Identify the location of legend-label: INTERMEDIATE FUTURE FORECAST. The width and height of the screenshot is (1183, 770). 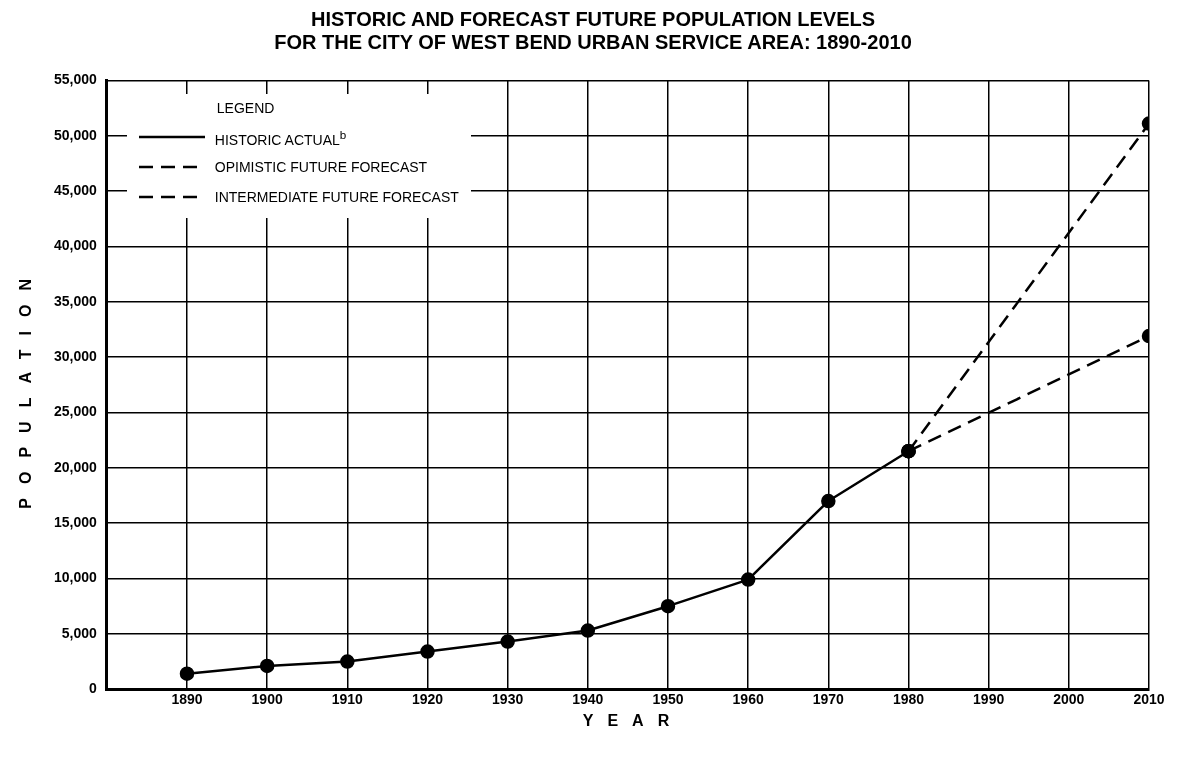
(336, 197).